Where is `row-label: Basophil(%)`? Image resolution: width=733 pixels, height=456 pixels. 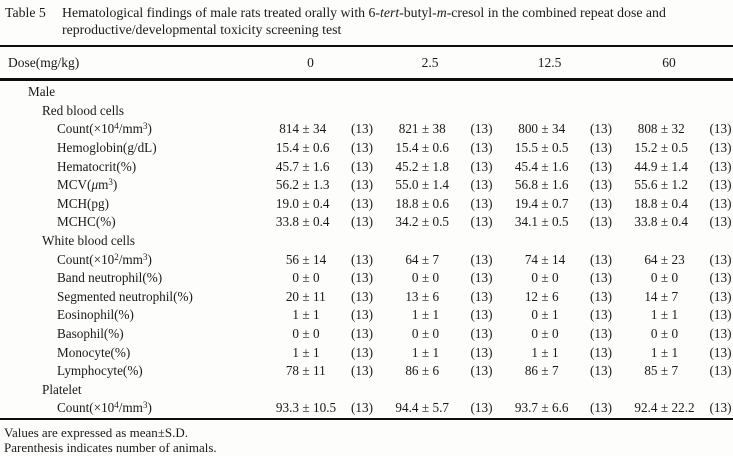 row-label: Basophil(%) is located at coordinates (127, 334).